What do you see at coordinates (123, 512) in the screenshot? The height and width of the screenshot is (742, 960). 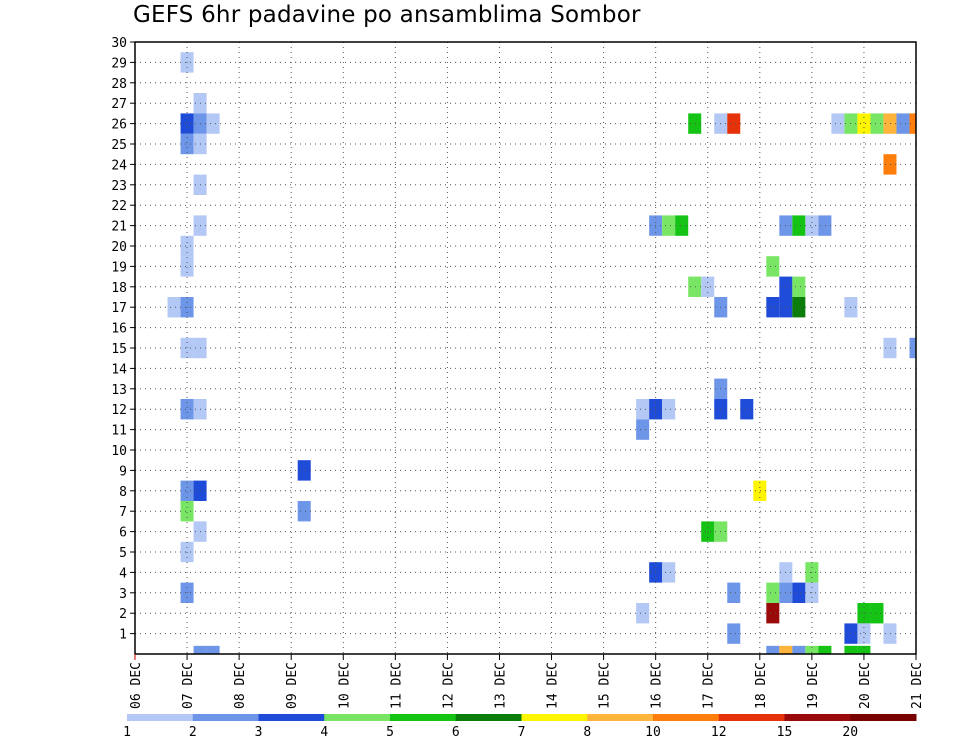 I see `y-tick-label: 7` at bounding box center [123, 512].